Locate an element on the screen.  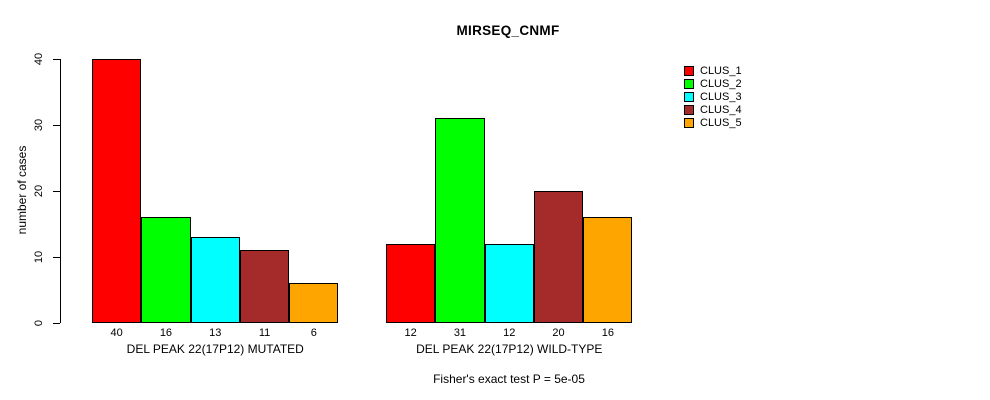
legend-label: CLUS_4 is located at coordinates (721, 110).